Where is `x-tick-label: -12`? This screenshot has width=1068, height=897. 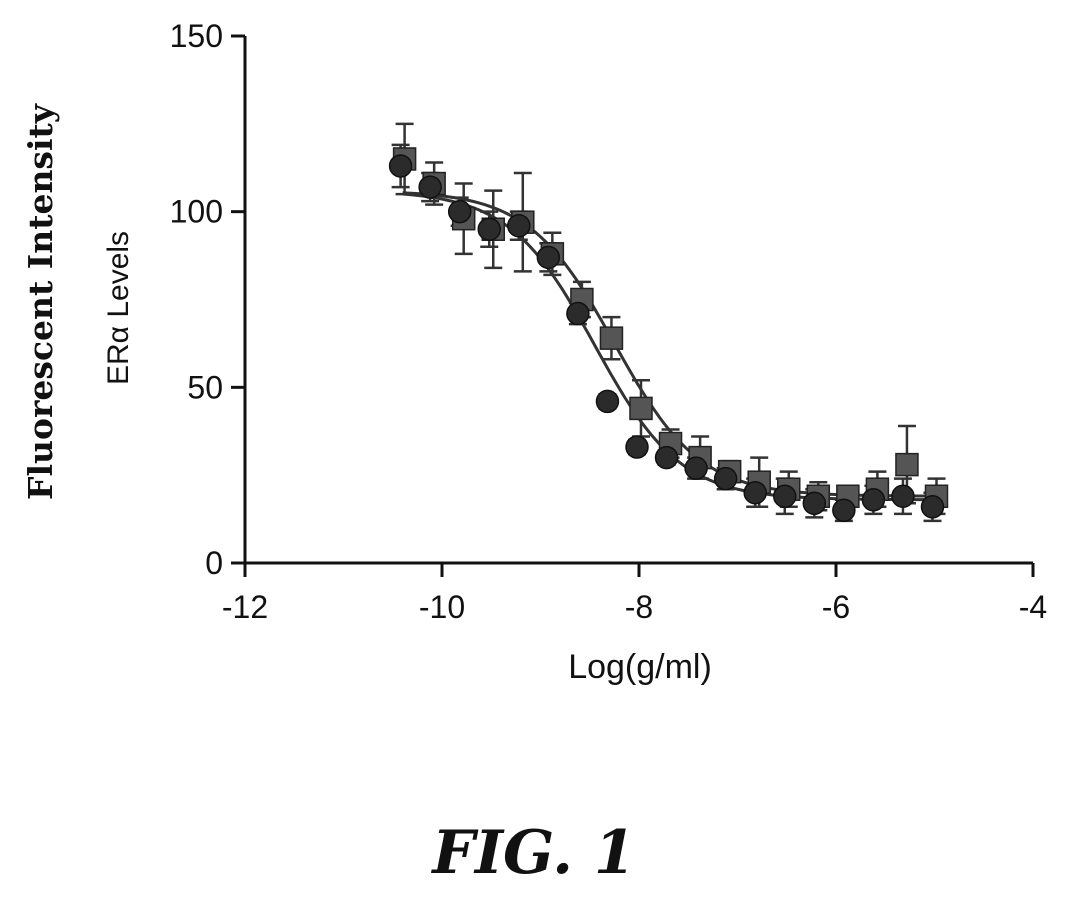 x-tick-label: -12 is located at coordinates (245, 607).